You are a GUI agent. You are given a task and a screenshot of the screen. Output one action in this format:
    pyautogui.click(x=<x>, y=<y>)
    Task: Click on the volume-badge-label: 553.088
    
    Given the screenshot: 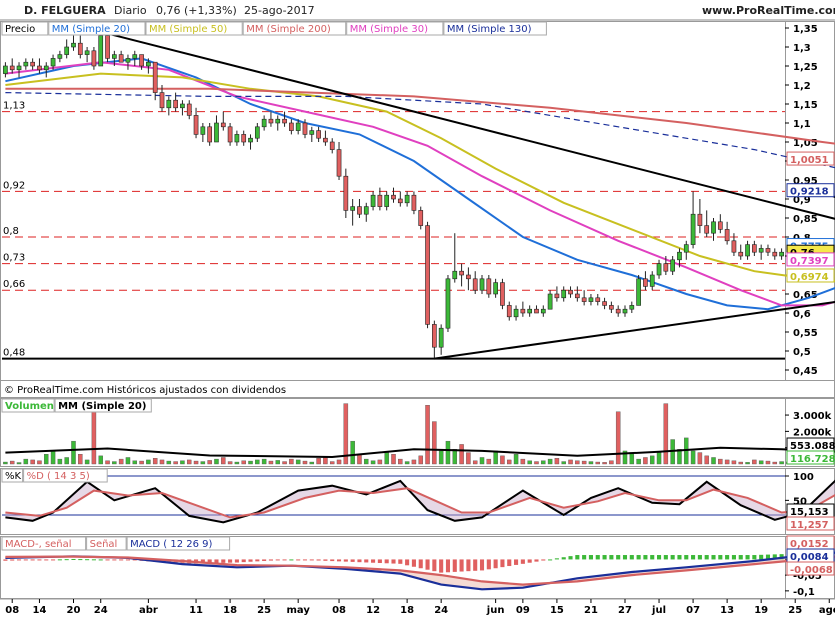 What is the action you would take?
    pyautogui.click(x=812, y=446)
    